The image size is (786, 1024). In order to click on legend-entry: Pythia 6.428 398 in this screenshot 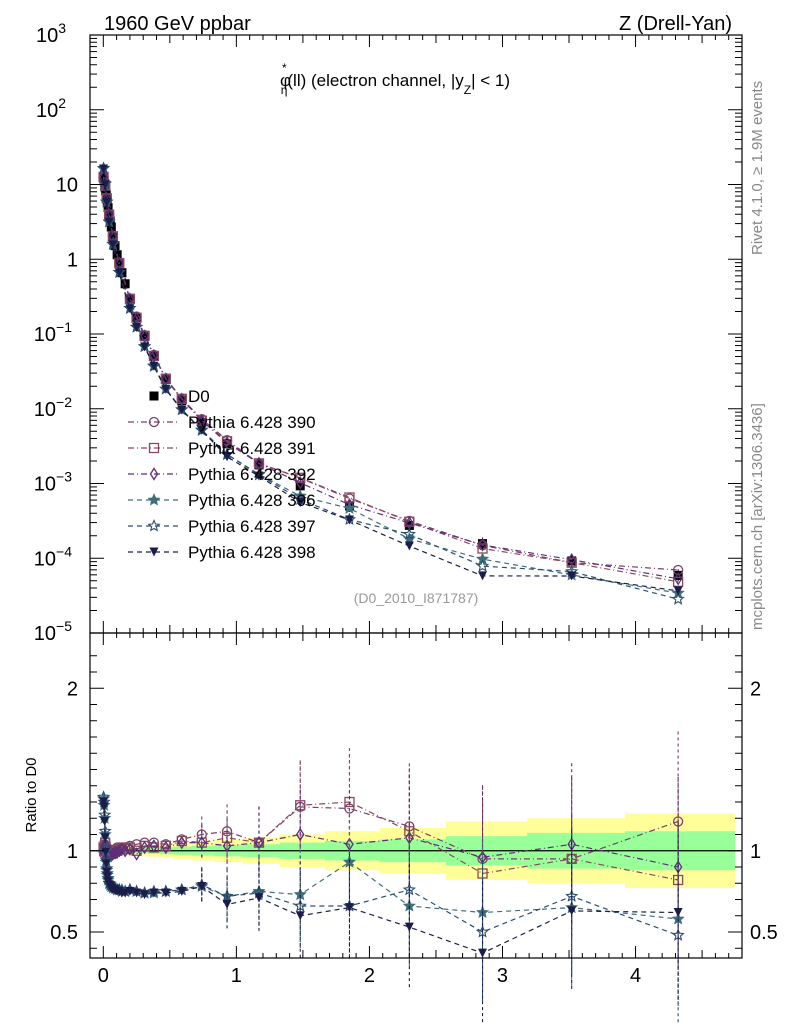, I will do `click(222, 552)`.